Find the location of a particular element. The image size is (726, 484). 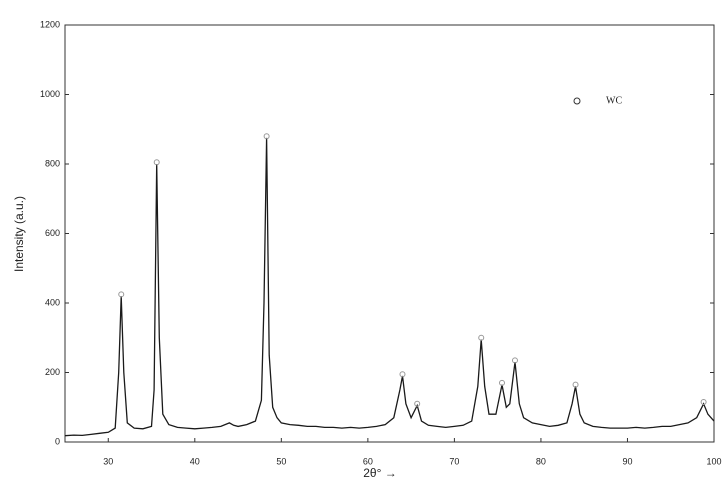

y-tick-label: 200 is located at coordinates (52, 372).